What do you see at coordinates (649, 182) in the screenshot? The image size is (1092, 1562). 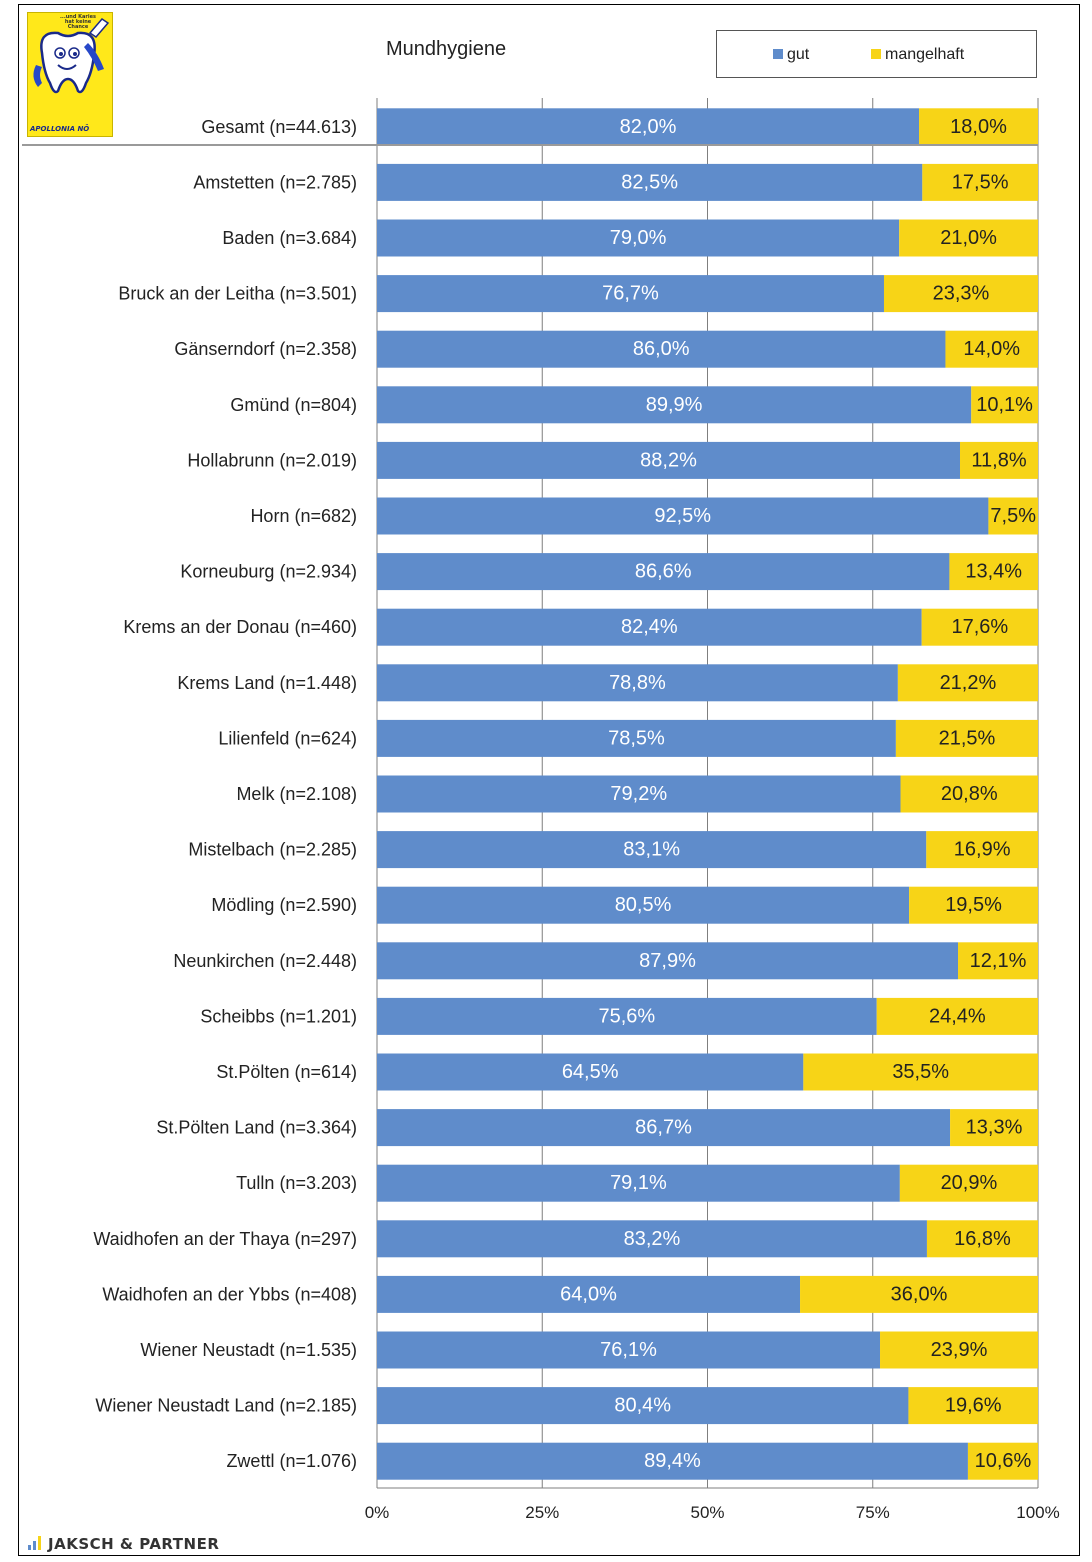 I see `data-label-gut: 82,5%` at bounding box center [649, 182].